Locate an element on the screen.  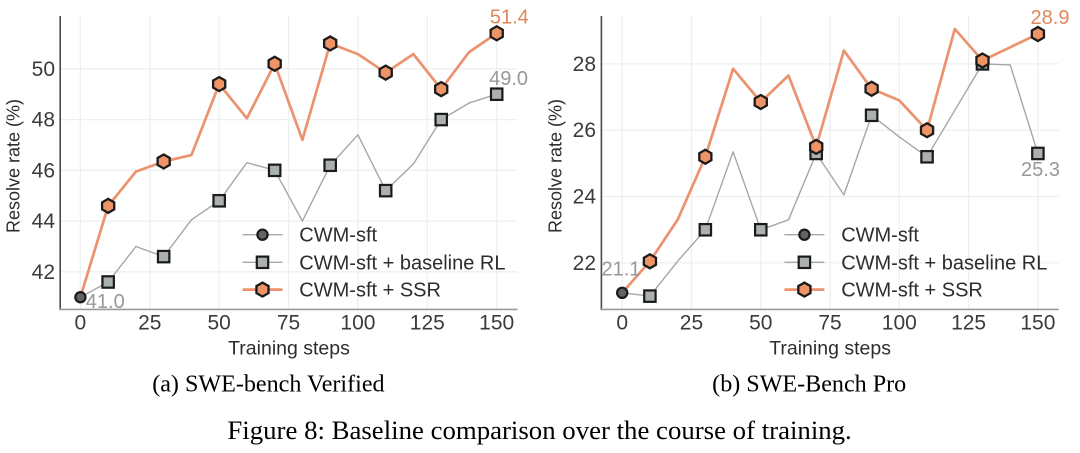
svg-text: 26 is located at coordinates (584, 130).